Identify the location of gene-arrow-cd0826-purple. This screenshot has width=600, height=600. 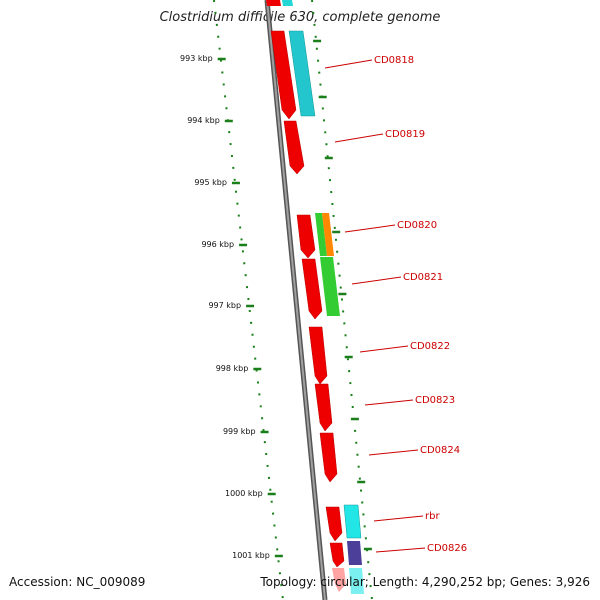
(354, 553).